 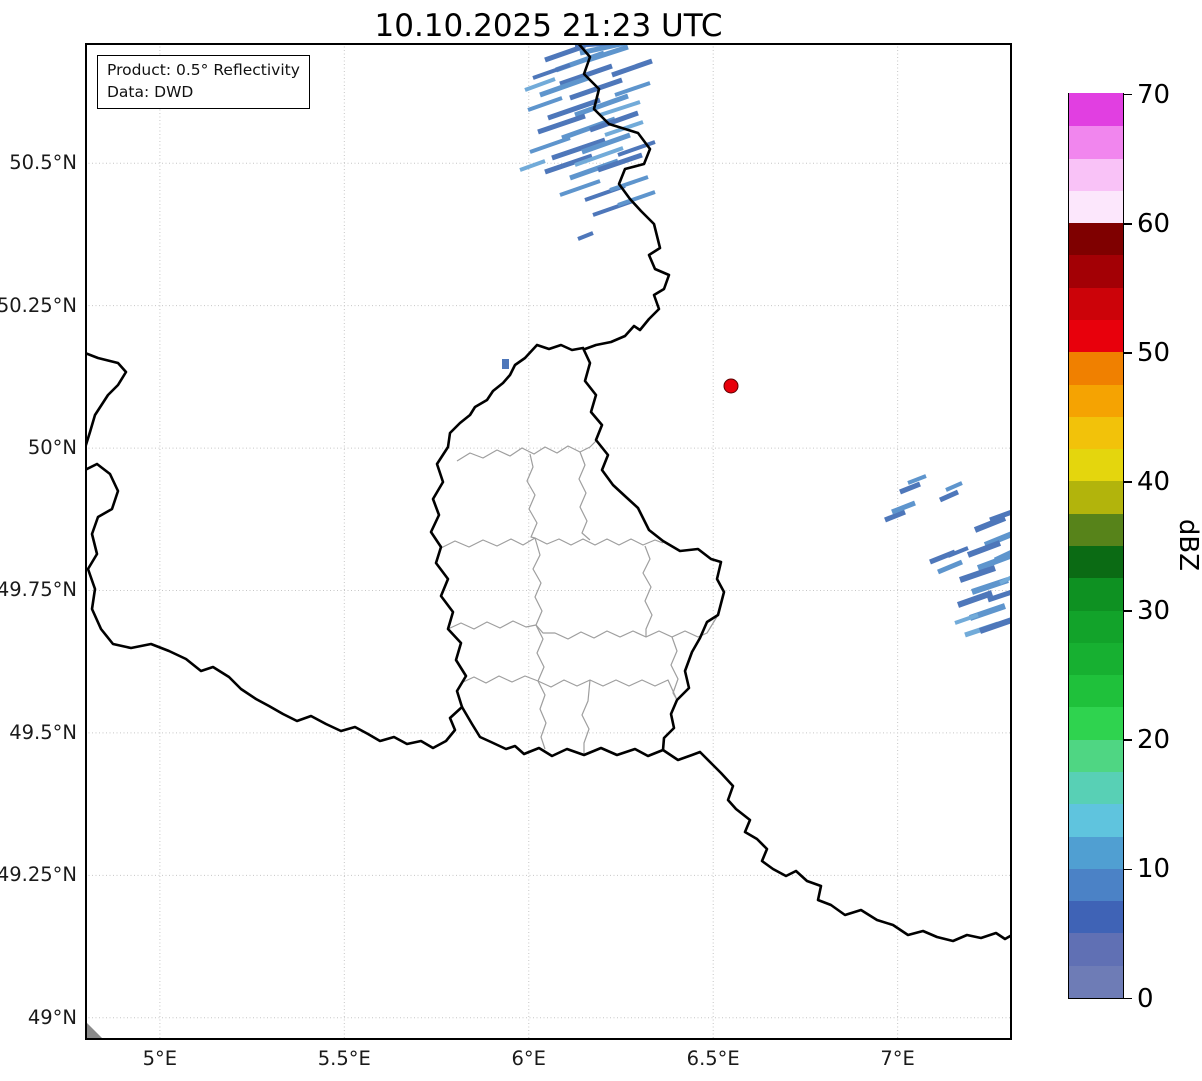 I want to click on colorbar-tick-label: 50, so click(x=1154, y=352).